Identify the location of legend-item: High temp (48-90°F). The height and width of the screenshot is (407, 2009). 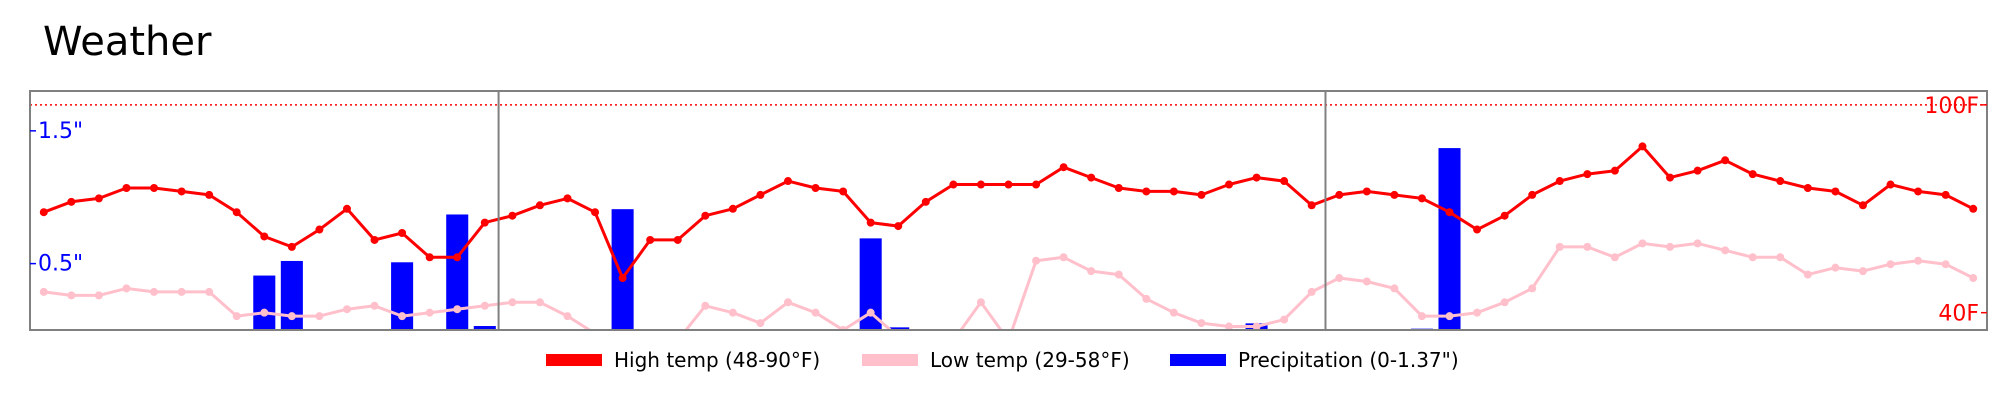
(683, 360).